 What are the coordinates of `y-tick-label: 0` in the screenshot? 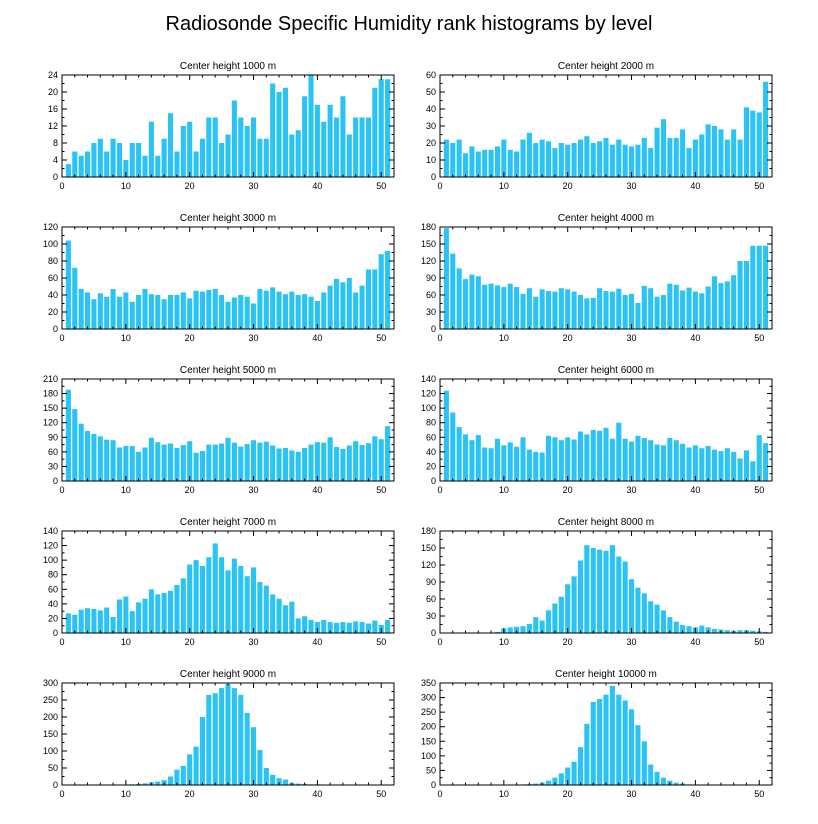 It's located at (55, 177).